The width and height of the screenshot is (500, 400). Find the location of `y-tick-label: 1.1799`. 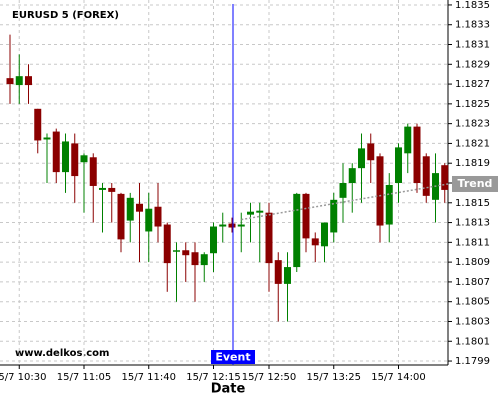

y-tick-label: 1.1799 is located at coordinates (472, 361).